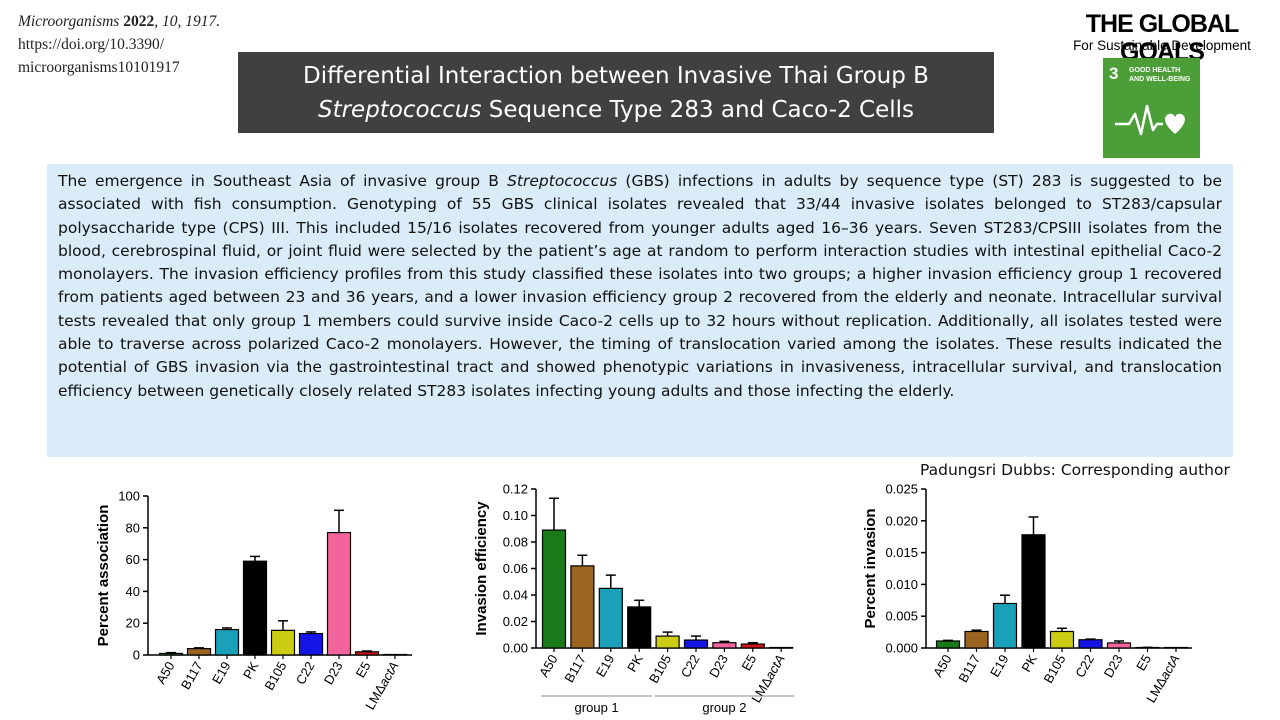  Describe the element at coordinates (562, 181) in the screenshot. I see `abstract-genus: Streptococcus` at that location.